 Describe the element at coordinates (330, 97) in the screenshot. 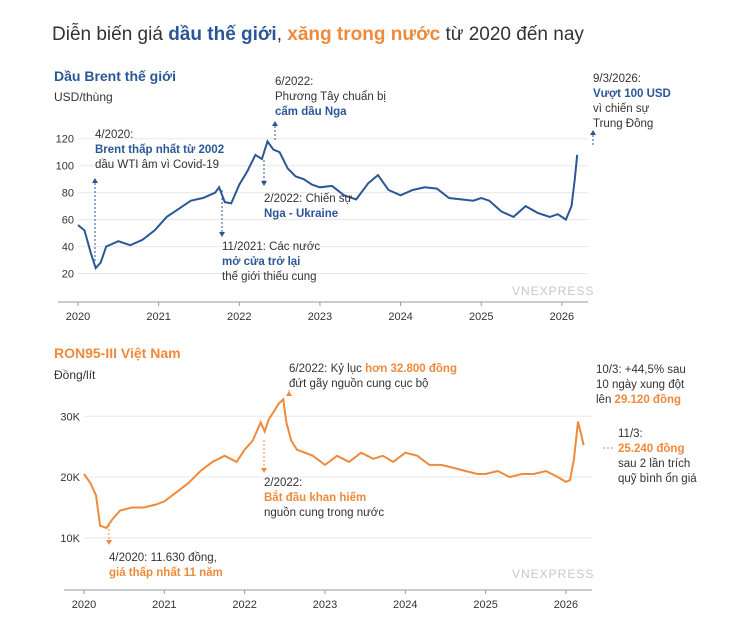

I see `brent-ann-jun2022-line1: Phương Tây chuẩn bị` at that location.